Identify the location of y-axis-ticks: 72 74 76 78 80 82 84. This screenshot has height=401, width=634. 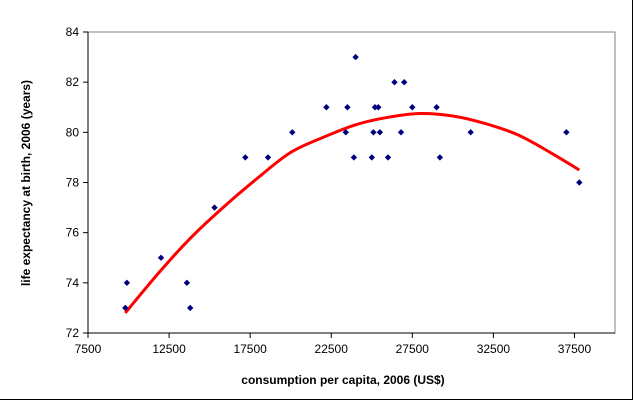
(77, 182).